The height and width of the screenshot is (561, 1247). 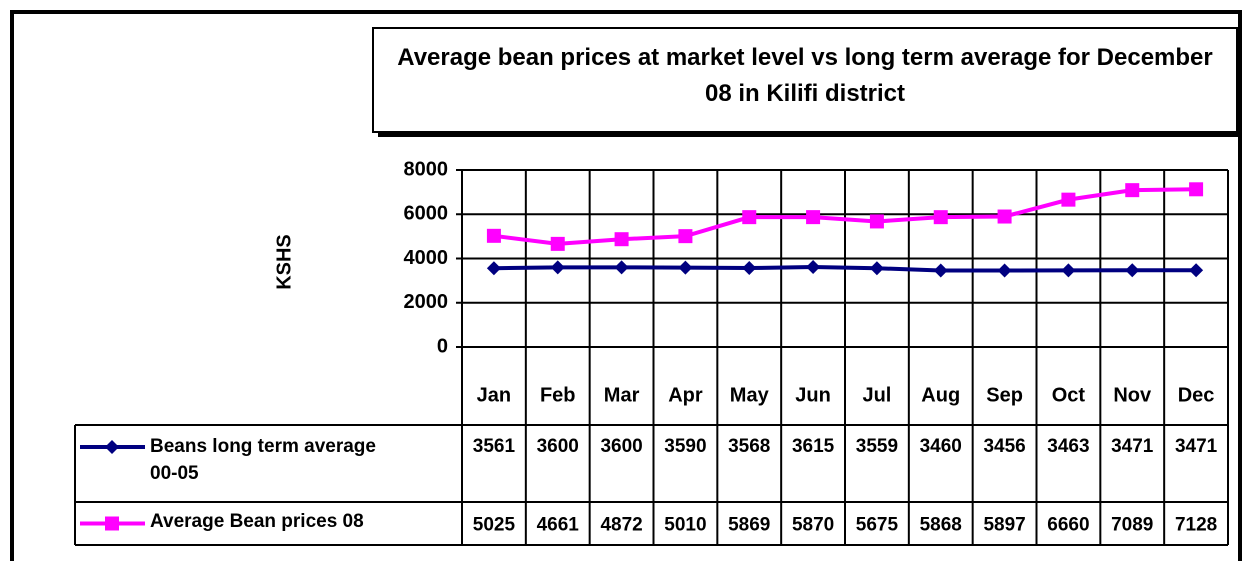 I want to click on table-value: 3463, so click(x=1068, y=446).